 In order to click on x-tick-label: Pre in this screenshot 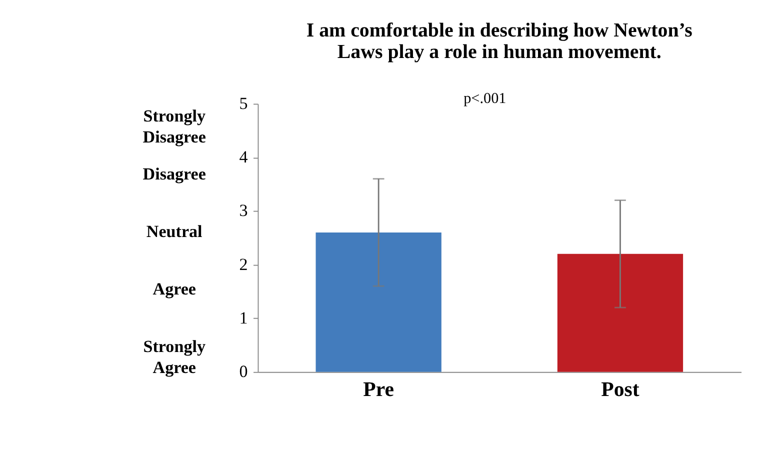, I will do `click(378, 389)`.